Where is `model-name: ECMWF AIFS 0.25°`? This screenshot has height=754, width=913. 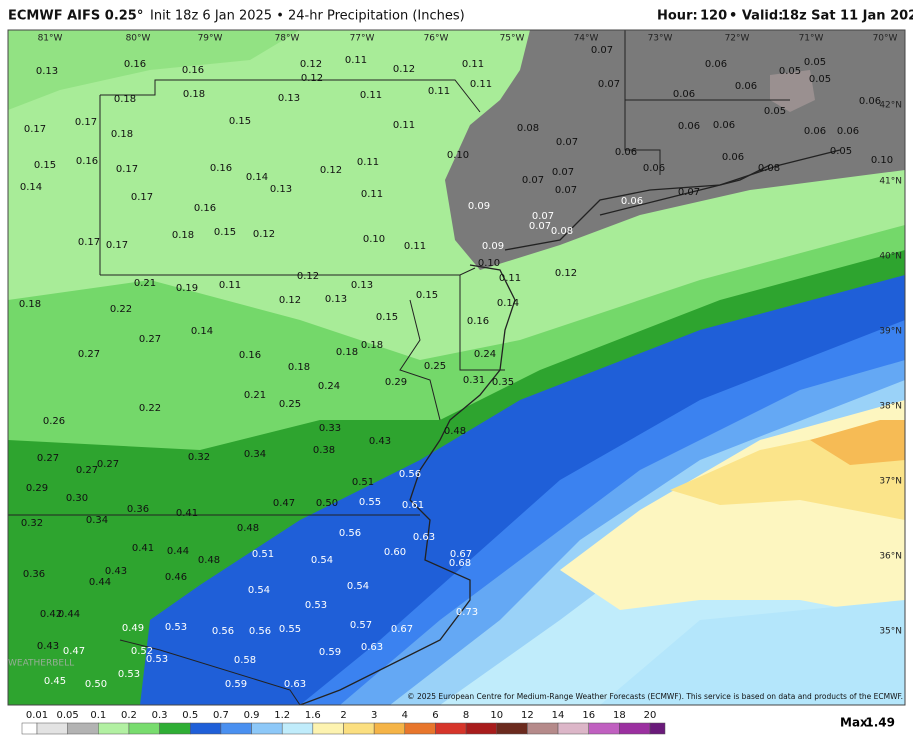
model-name: ECMWF AIFS 0.25° is located at coordinates (75, 16).